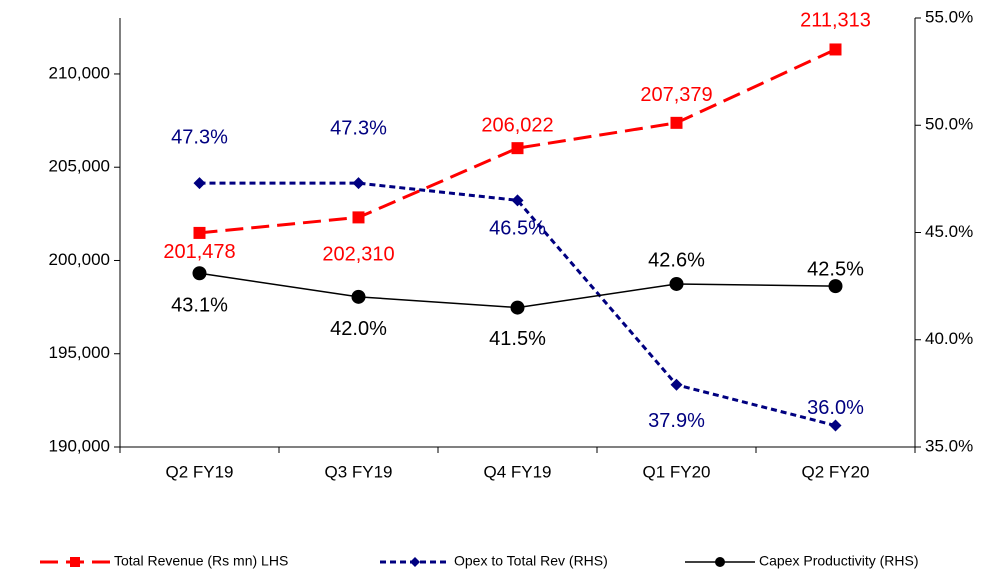 Image resolution: width=1000 pixels, height=573 pixels. I want to click on y2-tick-label: 40.0%, so click(949, 338).